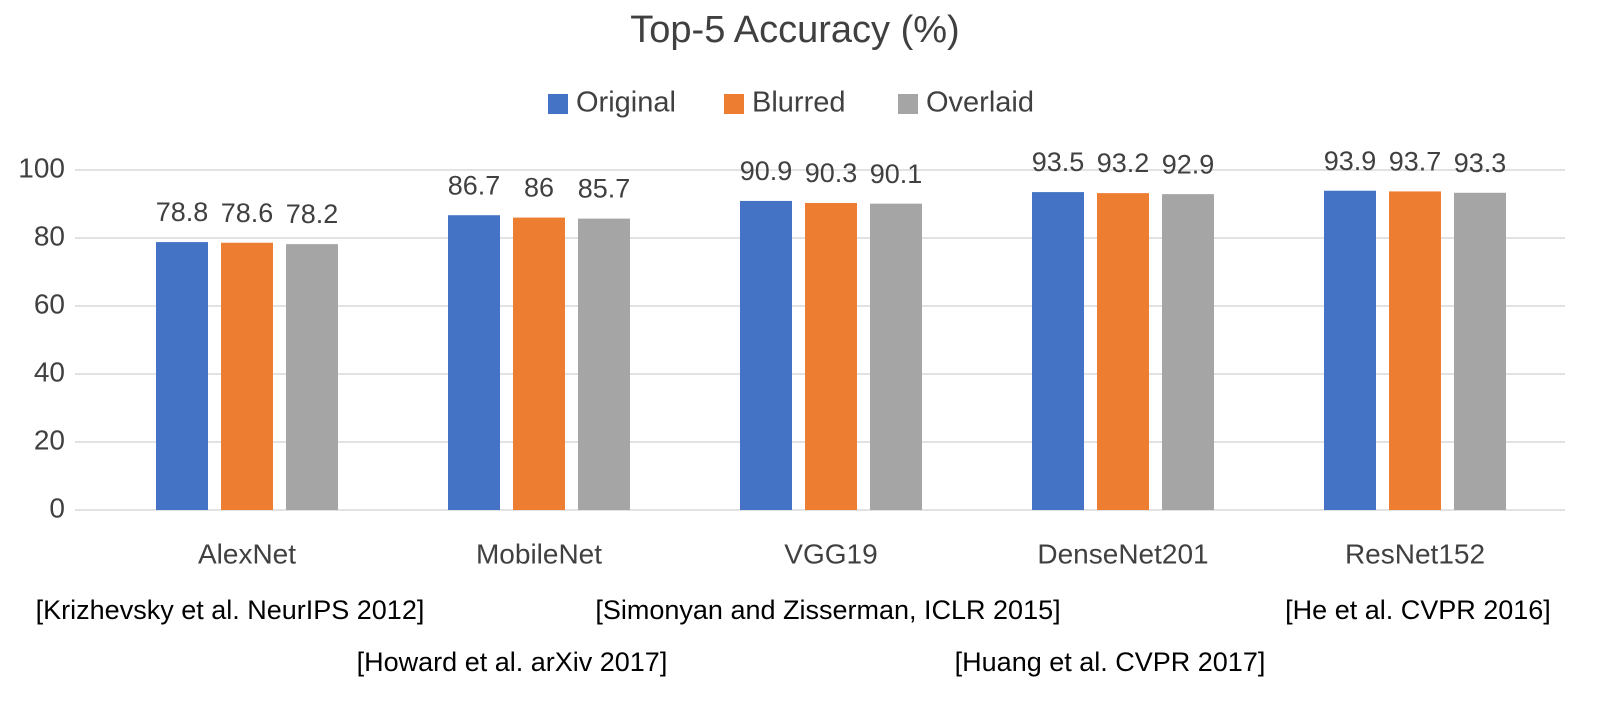 This screenshot has height=701, width=1615. What do you see at coordinates (247, 213) in the screenshot?
I see `value-label: 78.6` at bounding box center [247, 213].